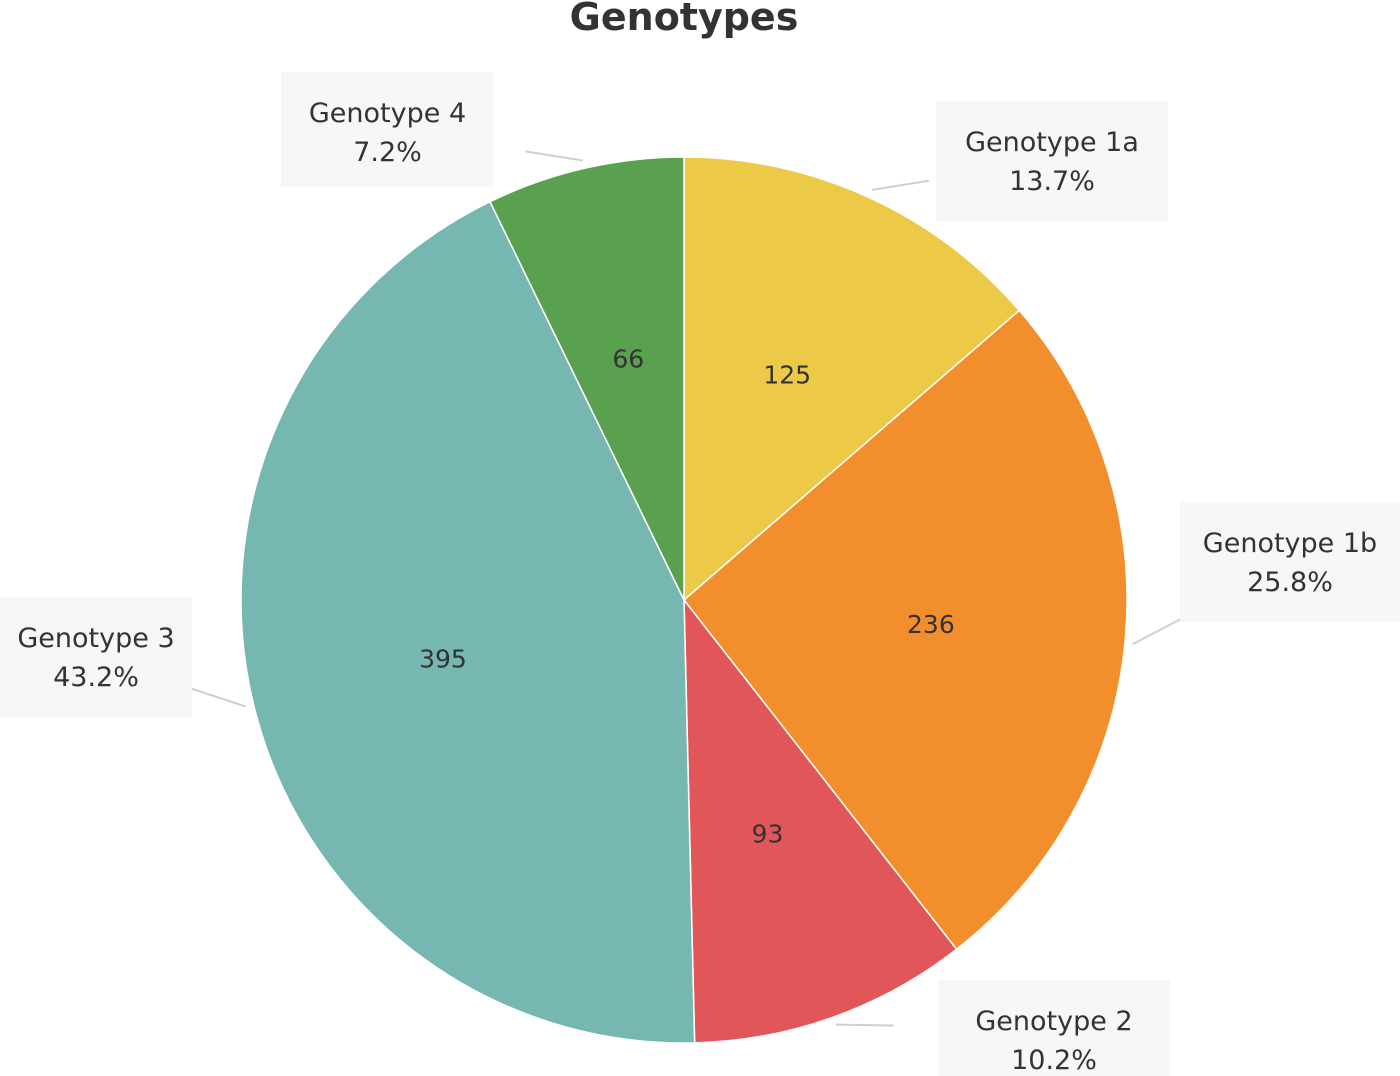  What do you see at coordinates (768, 834) in the screenshot?
I see `slice-value-label: 93` at bounding box center [768, 834].